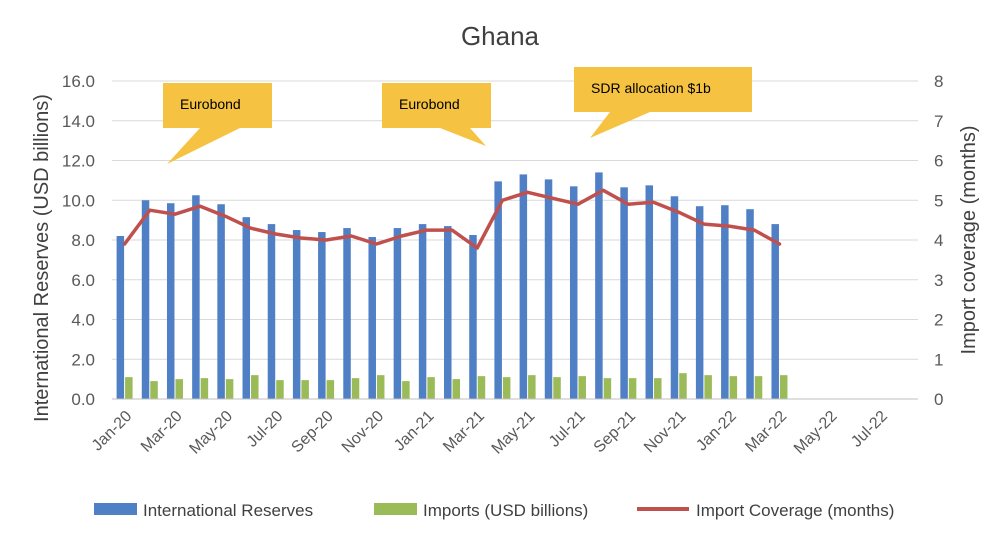 The image size is (1000, 543). Describe the element at coordinates (505, 510) in the screenshot. I see `legend-label: Imports (USD billions)` at that location.